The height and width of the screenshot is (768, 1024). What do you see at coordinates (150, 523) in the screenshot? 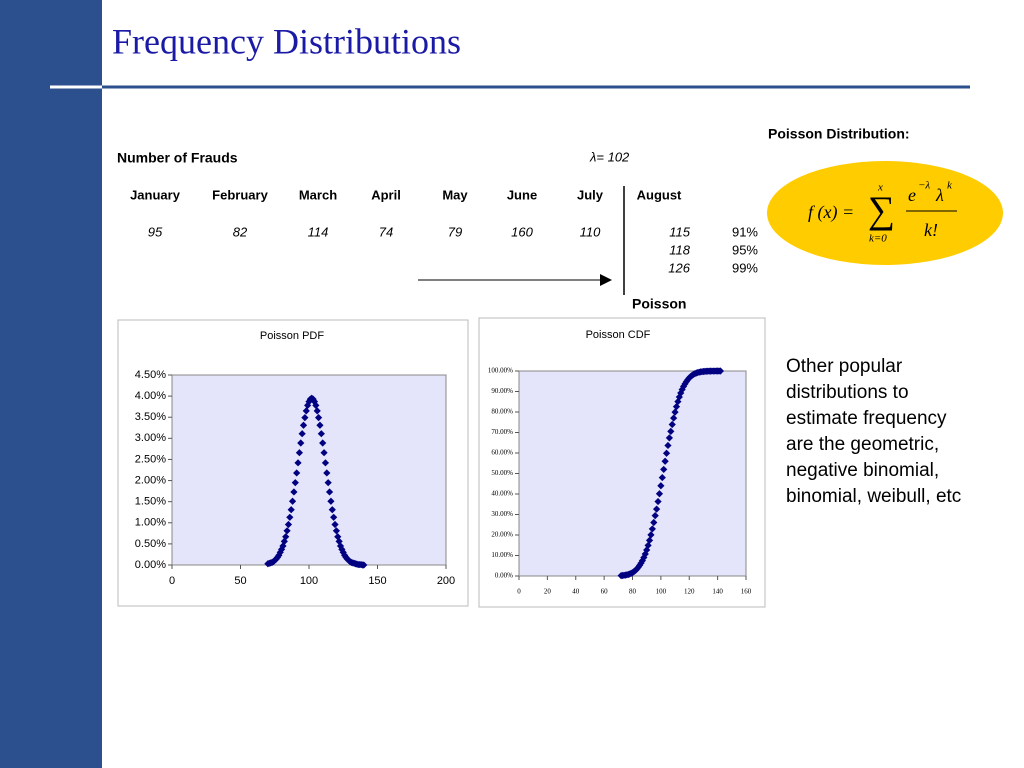
I see `y-tick-label: 1.00%` at bounding box center [150, 523].